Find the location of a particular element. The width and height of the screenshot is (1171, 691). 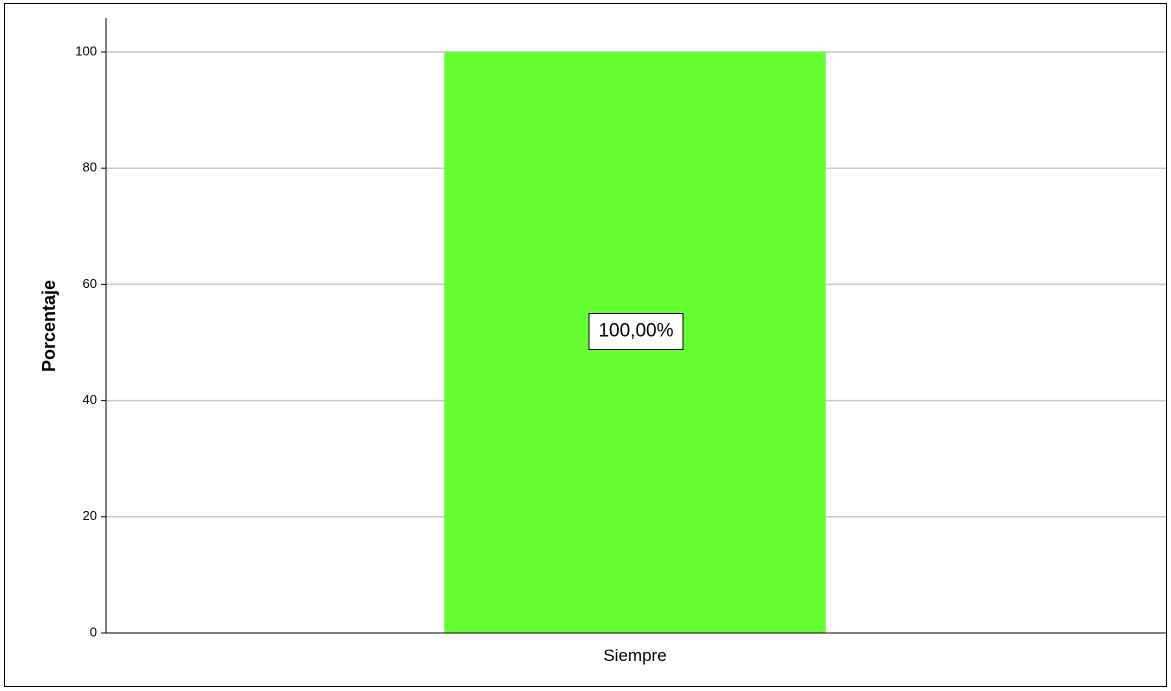

y-tick-label: 20 is located at coordinates (90, 515).